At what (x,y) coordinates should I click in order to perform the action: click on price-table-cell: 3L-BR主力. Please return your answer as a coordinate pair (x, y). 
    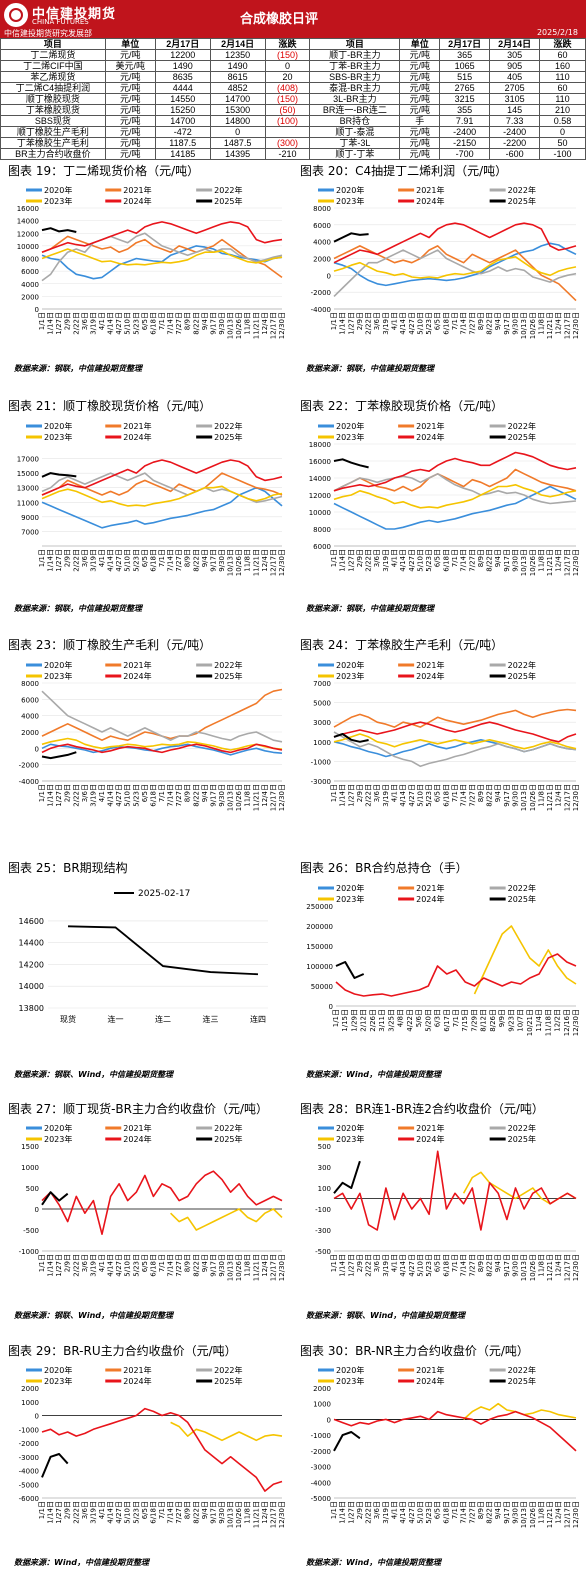
    Looking at the image, I should click on (355, 99).